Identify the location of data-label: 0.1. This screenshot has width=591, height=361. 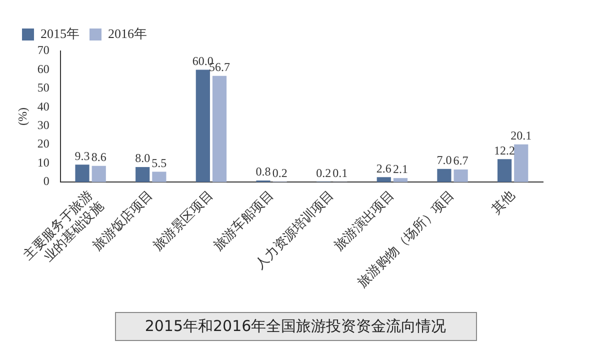
(340, 173).